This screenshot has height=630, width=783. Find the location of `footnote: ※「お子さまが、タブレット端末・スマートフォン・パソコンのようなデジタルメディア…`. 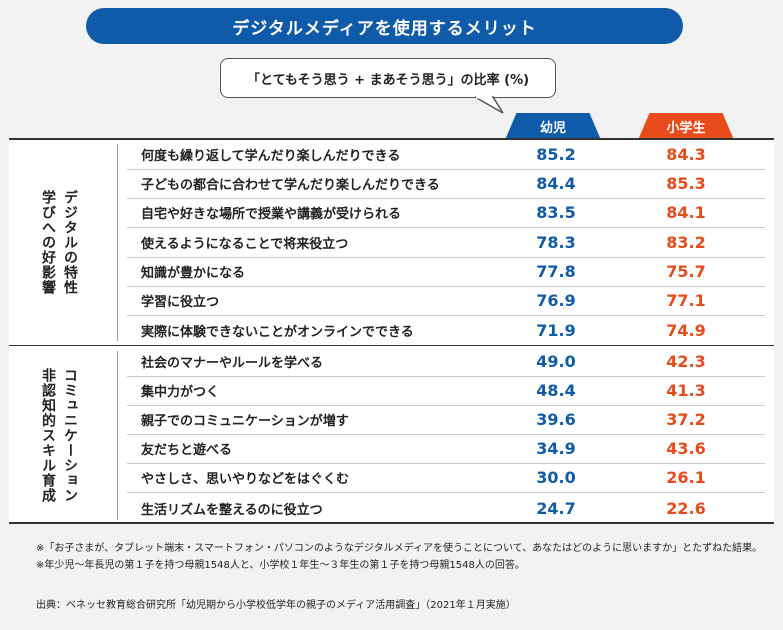

footnote: ※「お子さまが、タブレット端末・スマートフォン・パソコンのようなデジタルメディア… is located at coordinates (399, 548).